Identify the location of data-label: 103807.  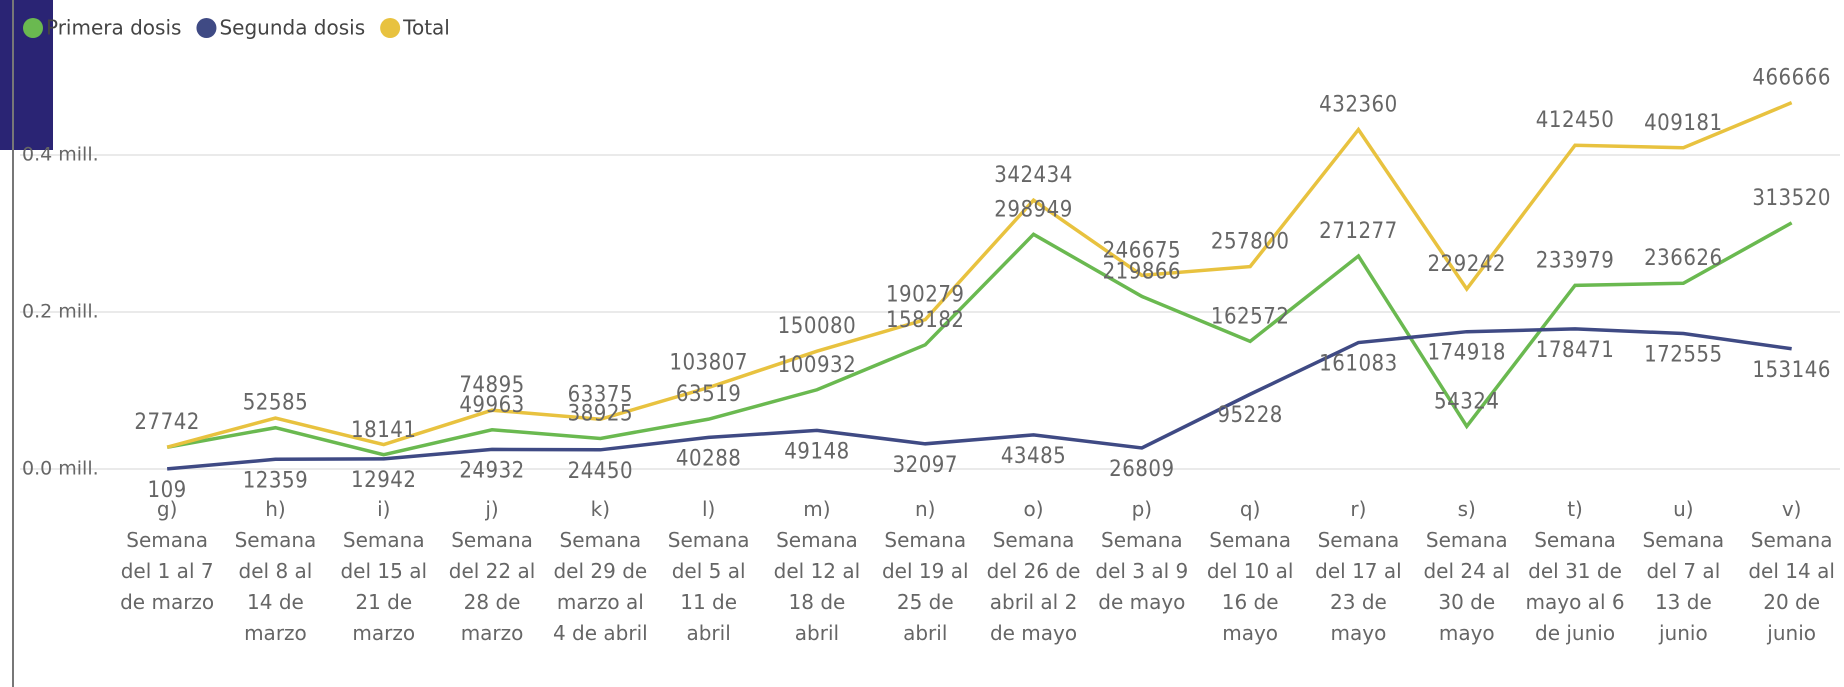
(708, 363).